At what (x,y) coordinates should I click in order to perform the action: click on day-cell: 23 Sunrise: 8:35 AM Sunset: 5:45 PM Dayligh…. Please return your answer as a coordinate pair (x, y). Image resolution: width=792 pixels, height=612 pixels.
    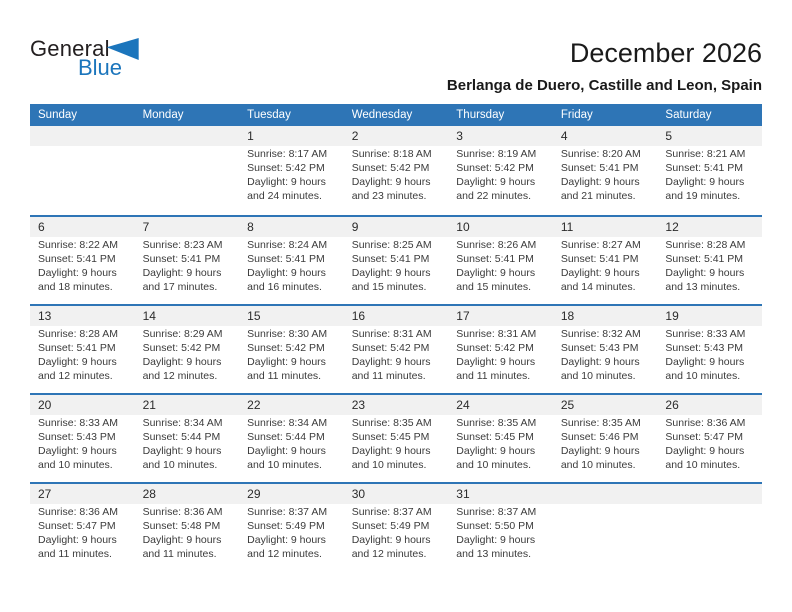
    Looking at the image, I should click on (396, 438).